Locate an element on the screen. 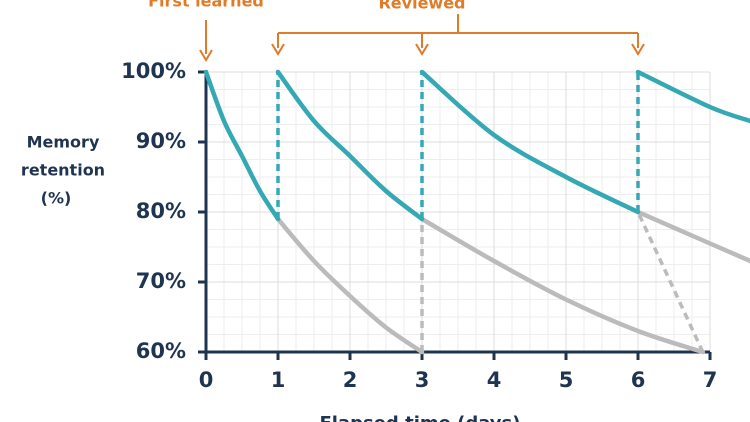  review-jump is located at coordinates (670, 282).